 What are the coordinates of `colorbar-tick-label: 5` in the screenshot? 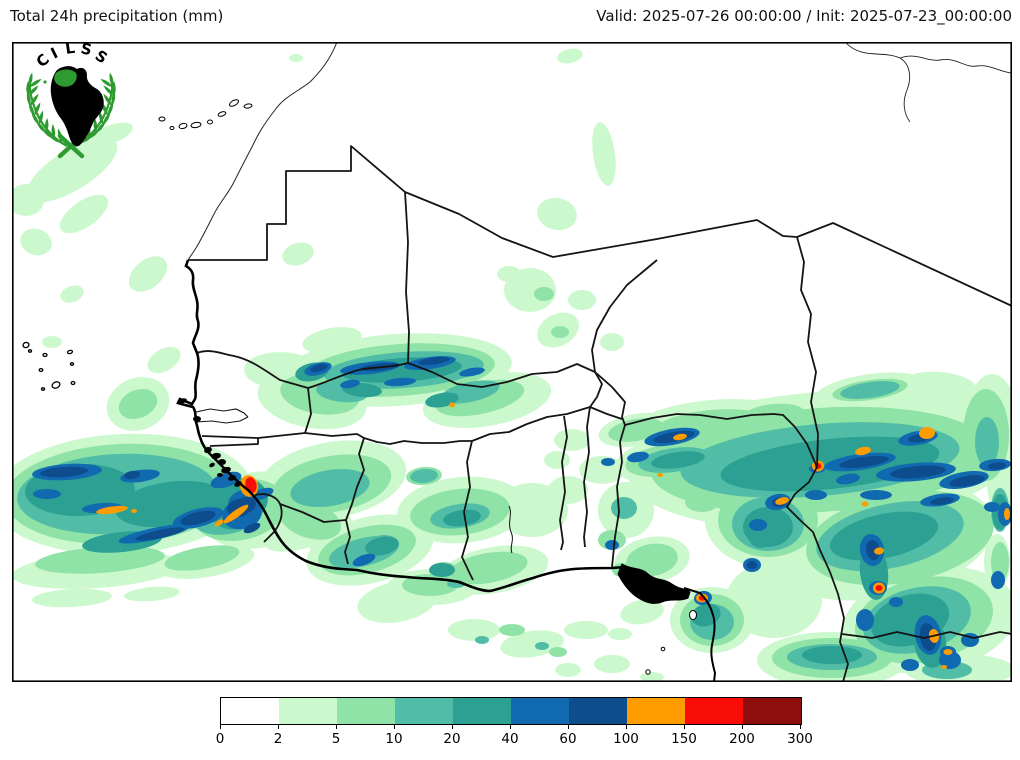 It's located at (336, 739).